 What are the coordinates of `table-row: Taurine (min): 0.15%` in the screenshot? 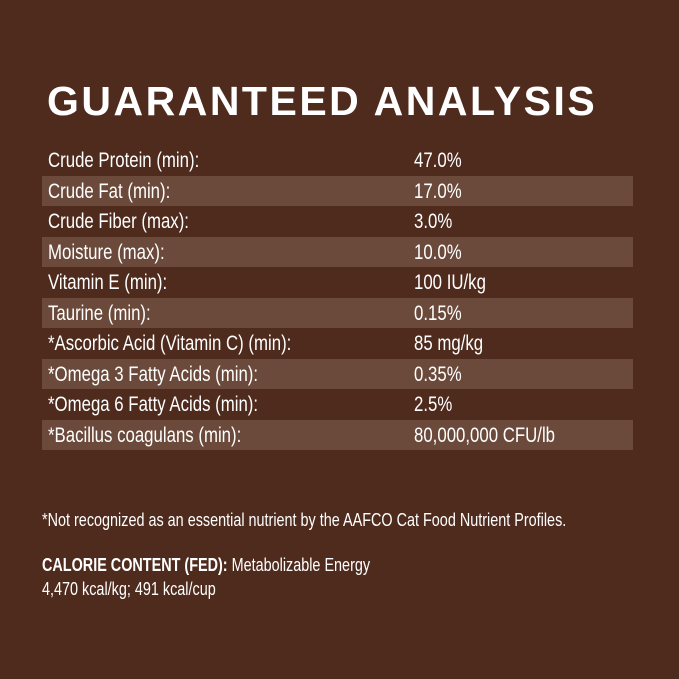 It's located at (337, 312).